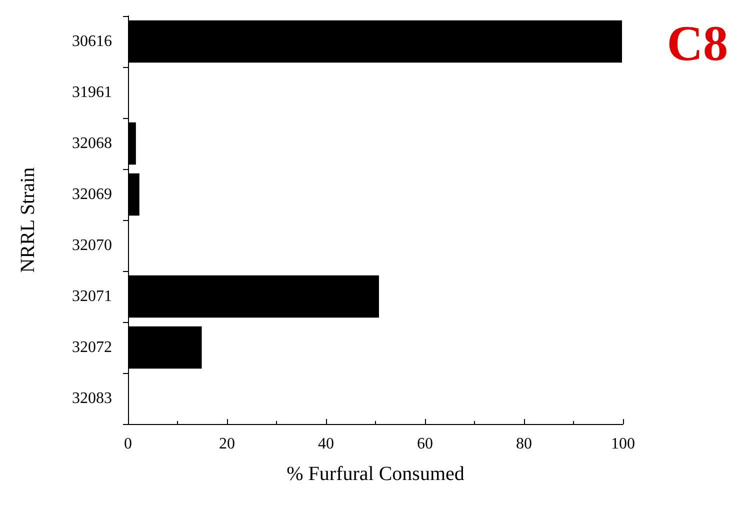 The width and height of the screenshot is (750, 509). What do you see at coordinates (425, 444) in the screenshot?
I see `x-tick-label: 60` at bounding box center [425, 444].